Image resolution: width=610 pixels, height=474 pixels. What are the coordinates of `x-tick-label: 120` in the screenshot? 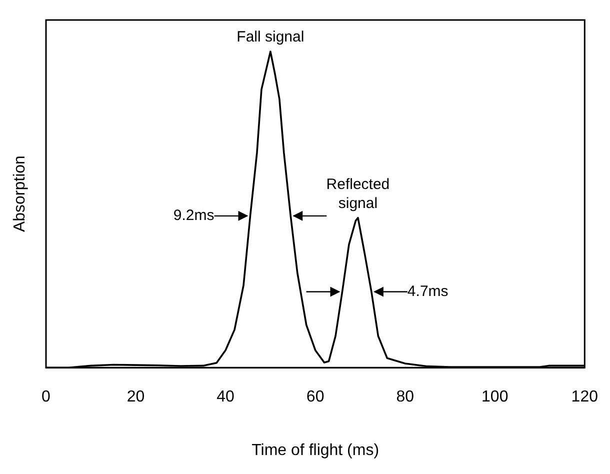 It's located at (584, 397).